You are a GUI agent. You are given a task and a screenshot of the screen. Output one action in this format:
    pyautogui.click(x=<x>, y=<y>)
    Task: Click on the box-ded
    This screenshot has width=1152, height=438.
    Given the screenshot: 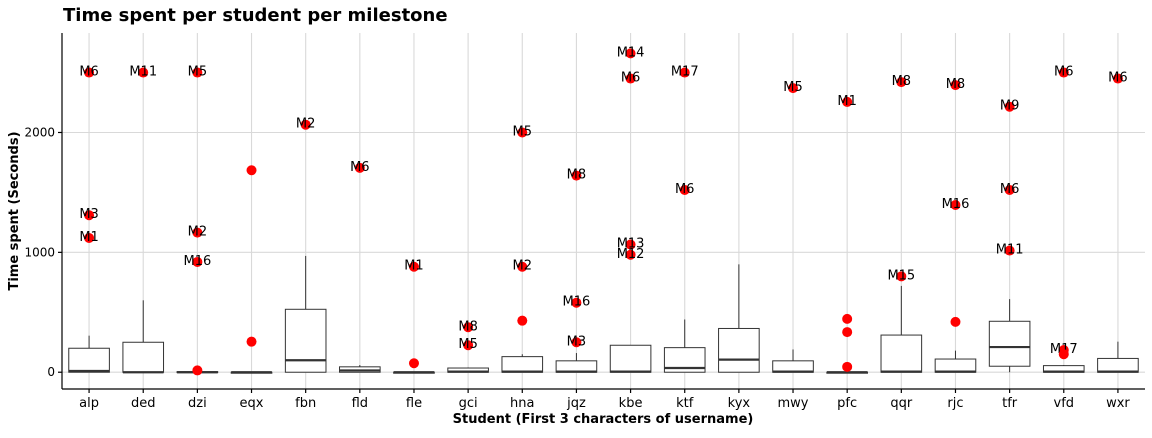 What is the action you would take?
    pyautogui.click(x=143, y=337)
    